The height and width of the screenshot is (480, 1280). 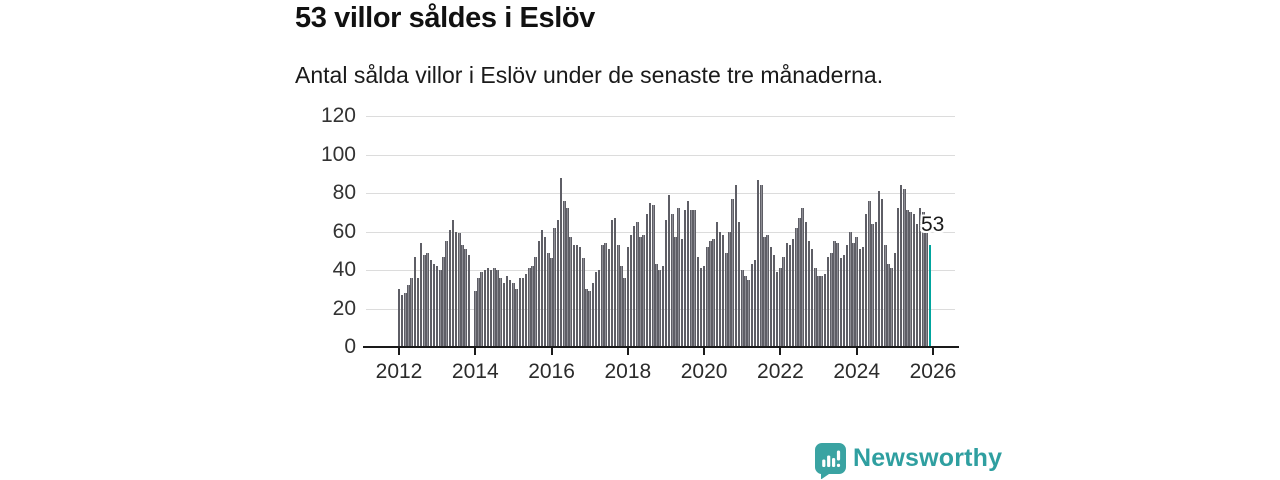 I want to click on y-axis-tick-label: 120, so click(x=338, y=115).